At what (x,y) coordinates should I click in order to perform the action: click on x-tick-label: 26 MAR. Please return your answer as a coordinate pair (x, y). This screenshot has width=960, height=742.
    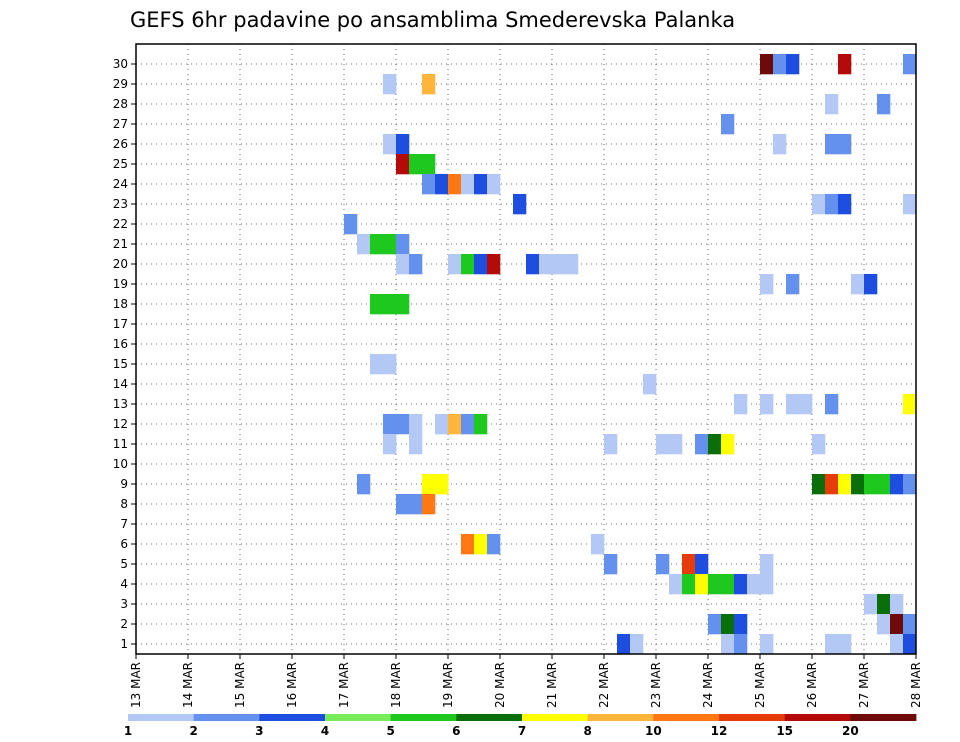
    Looking at the image, I should click on (812, 685).